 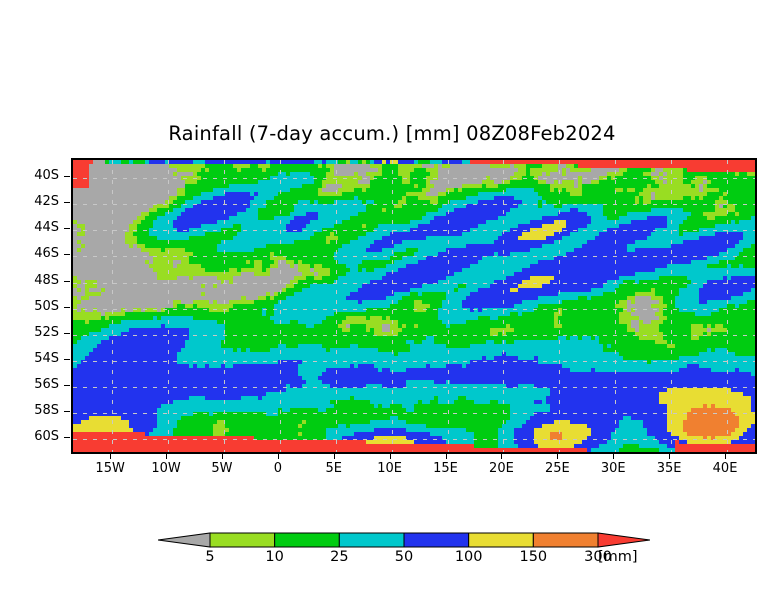 What do you see at coordinates (445, 468) in the screenshot?
I see `x-axis-label: 15E` at bounding box center [445, 468].